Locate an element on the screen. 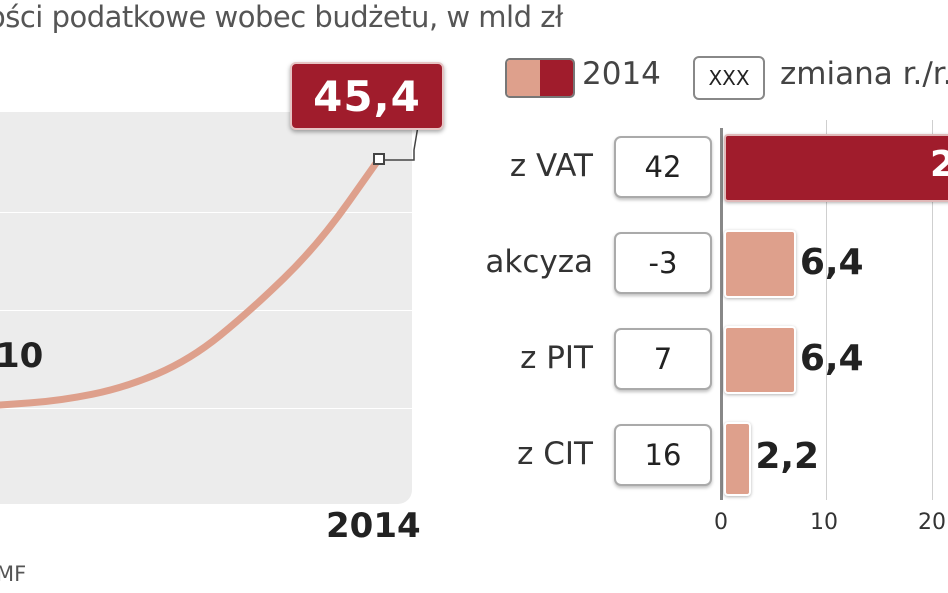  x-tick-label: 0 is located at coordinates (721, 522).